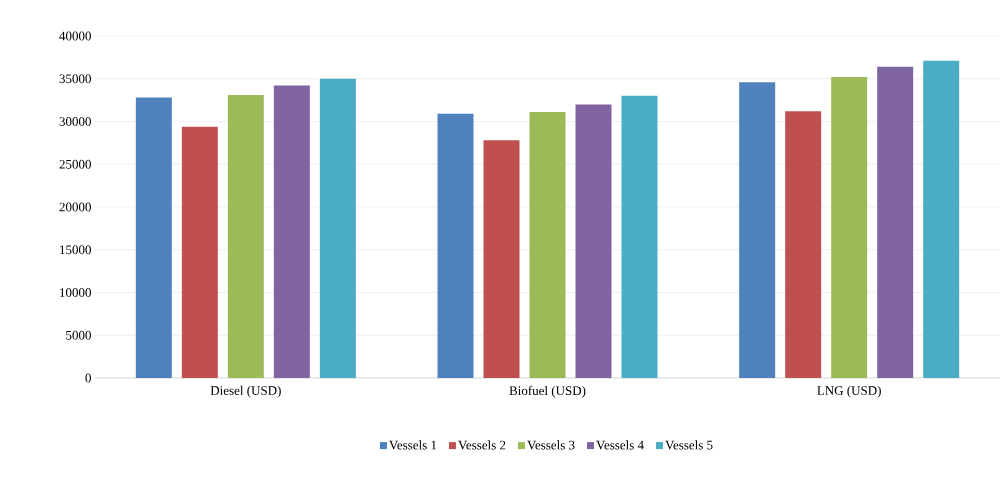 The width and height of the screenshot is (1008, 479). I want to click on x-tick-label: LNG (USD), so click(849, 391).